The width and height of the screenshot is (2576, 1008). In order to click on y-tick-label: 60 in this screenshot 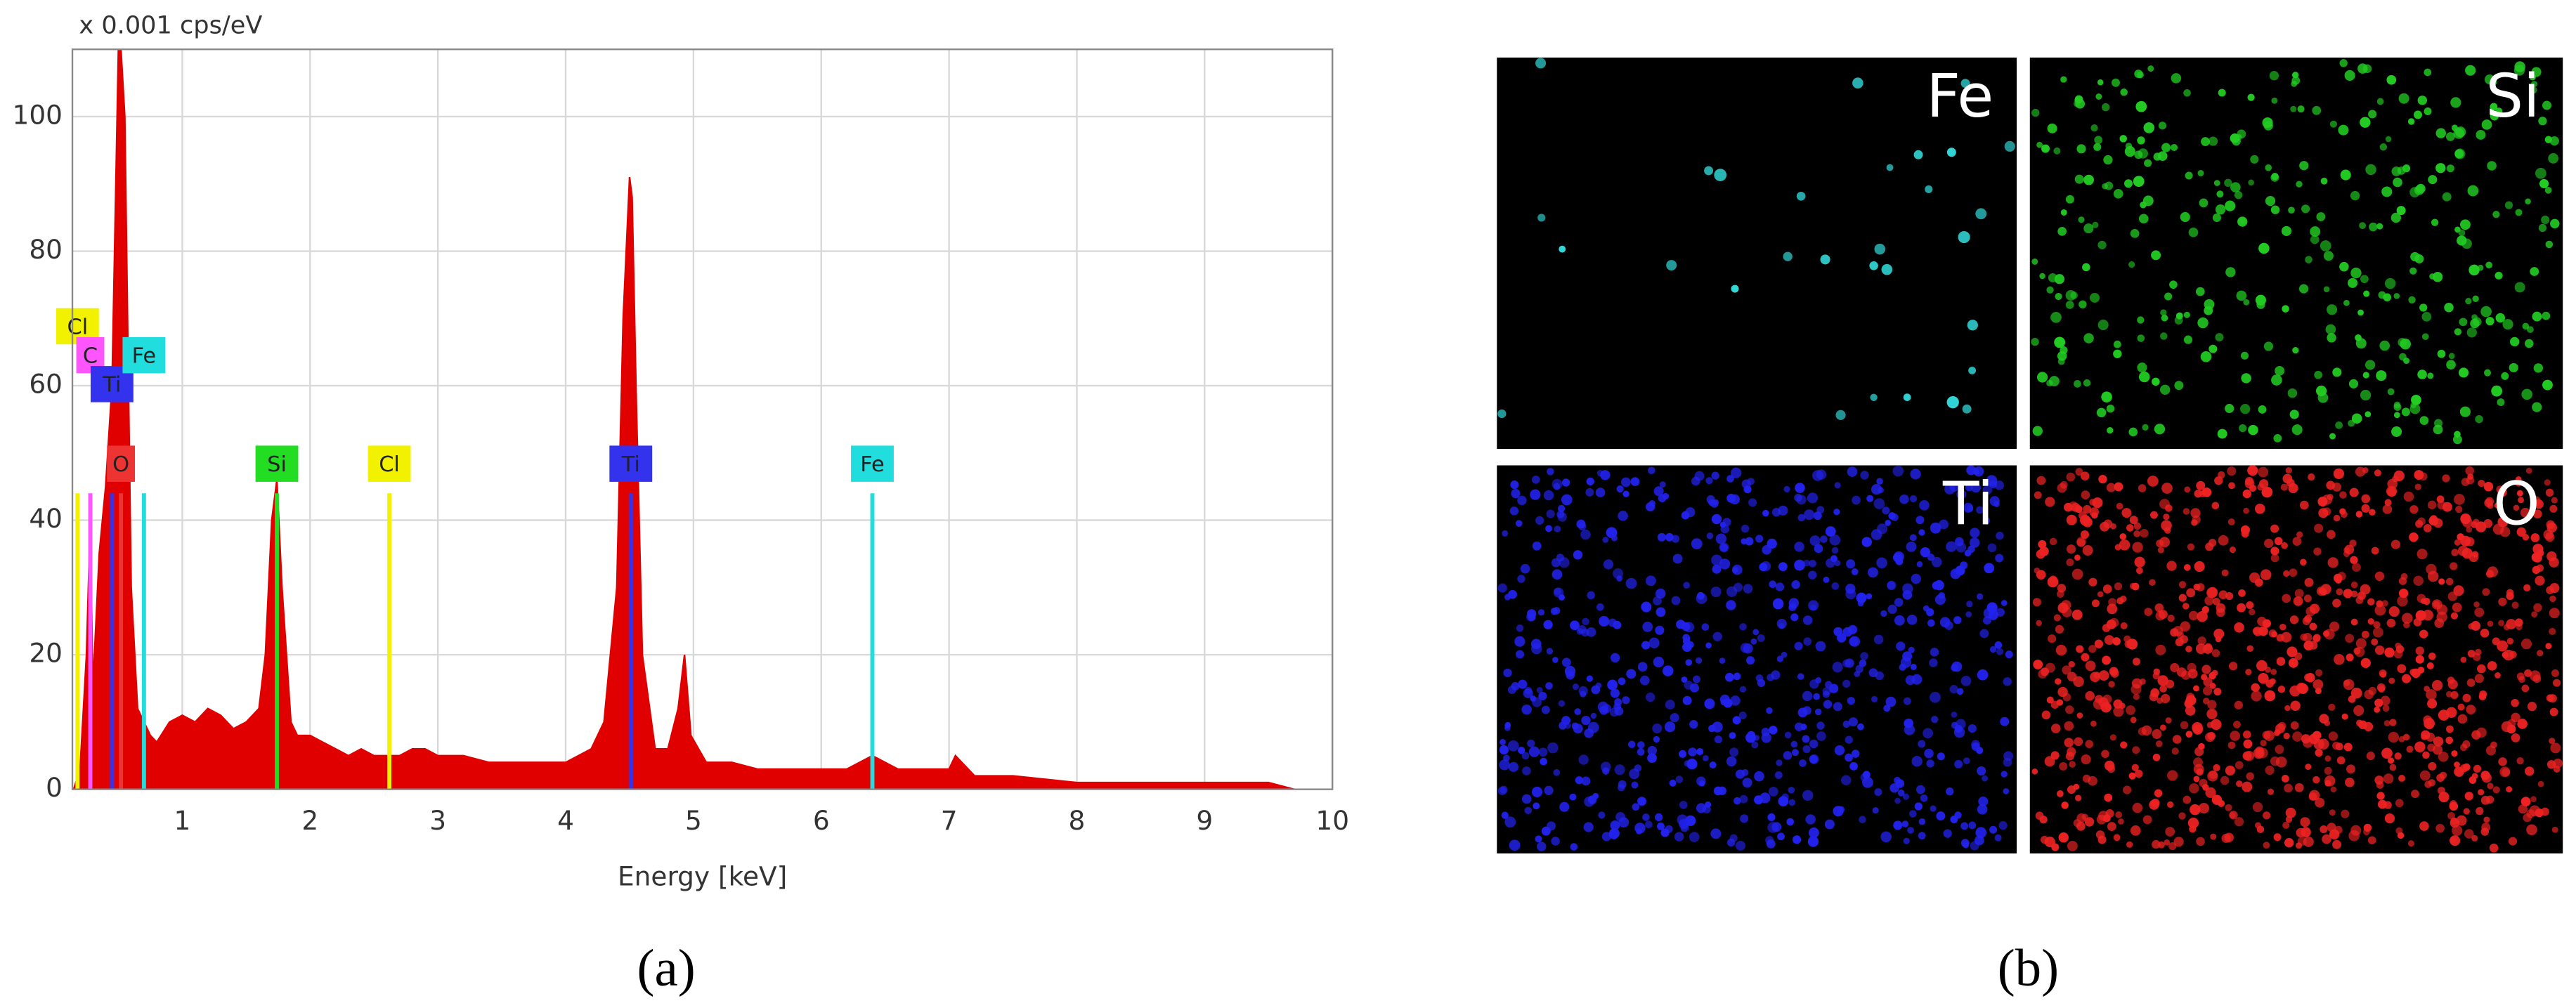, I will do `click(46, 384)`.